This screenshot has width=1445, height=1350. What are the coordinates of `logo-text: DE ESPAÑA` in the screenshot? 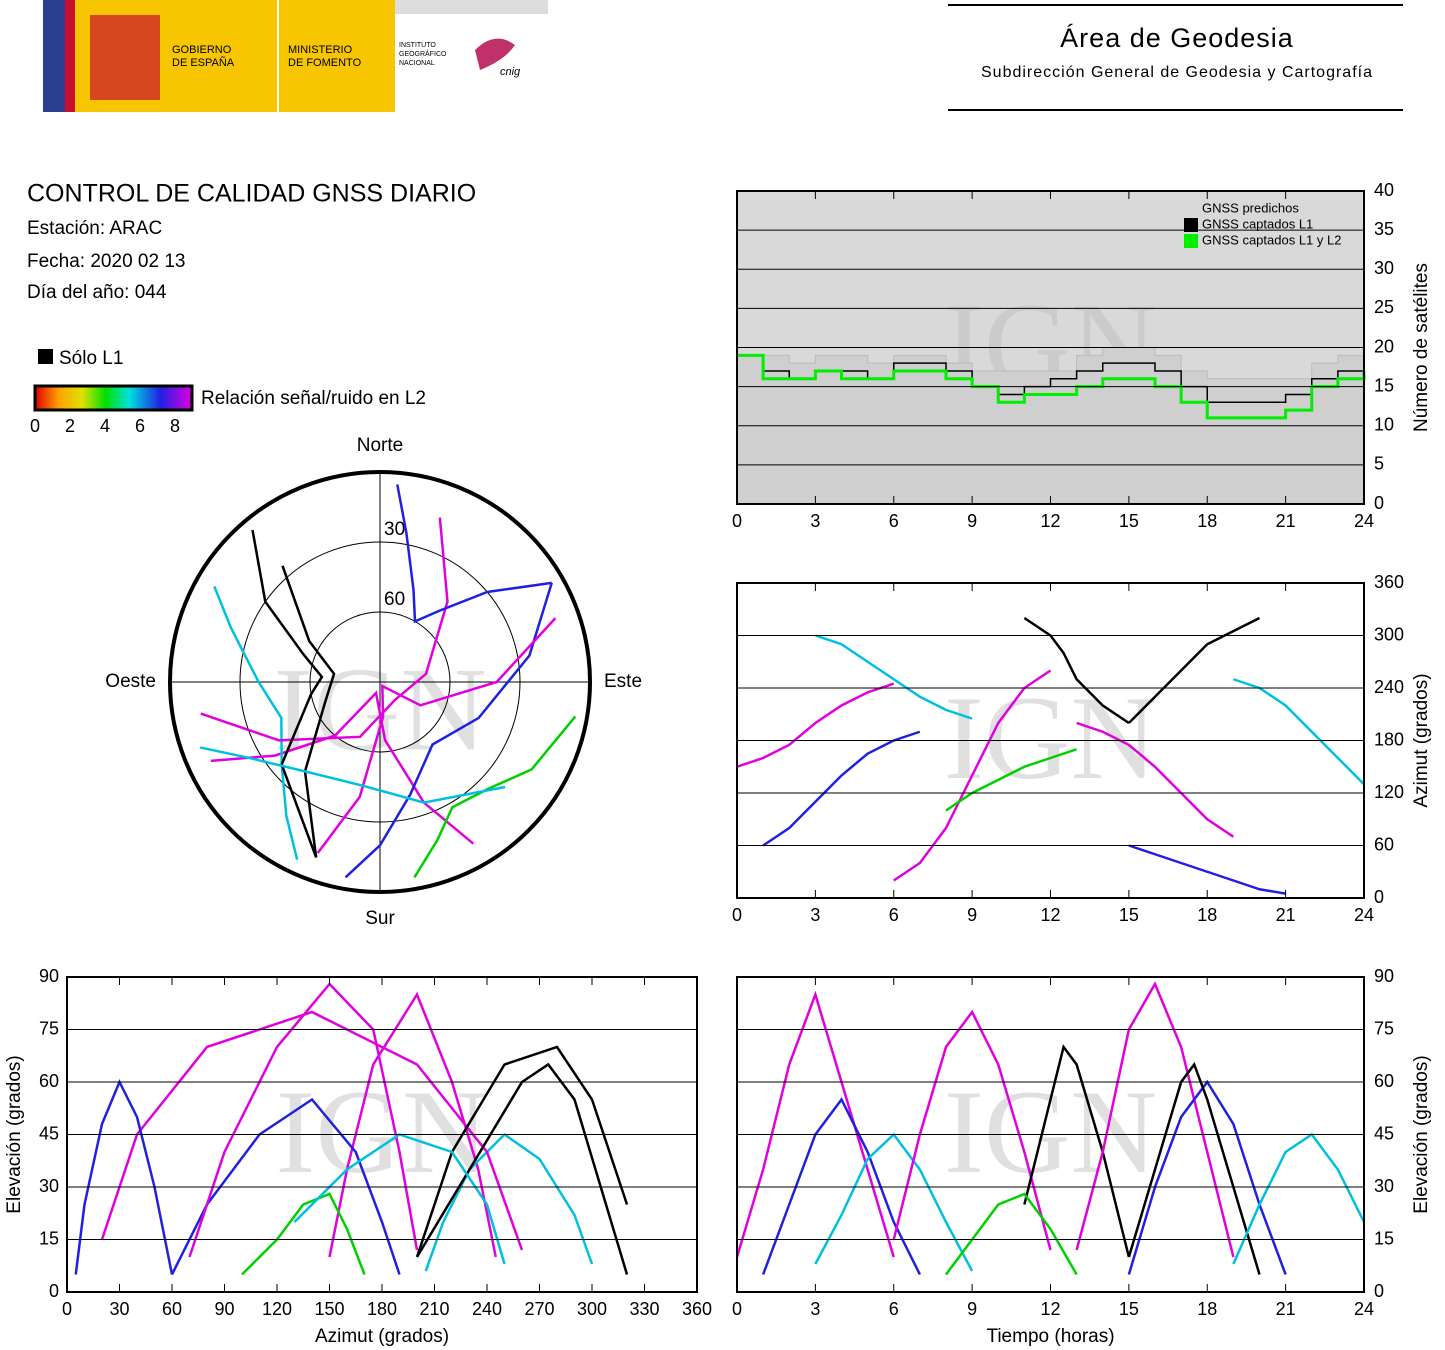 It's located at (203, 62).